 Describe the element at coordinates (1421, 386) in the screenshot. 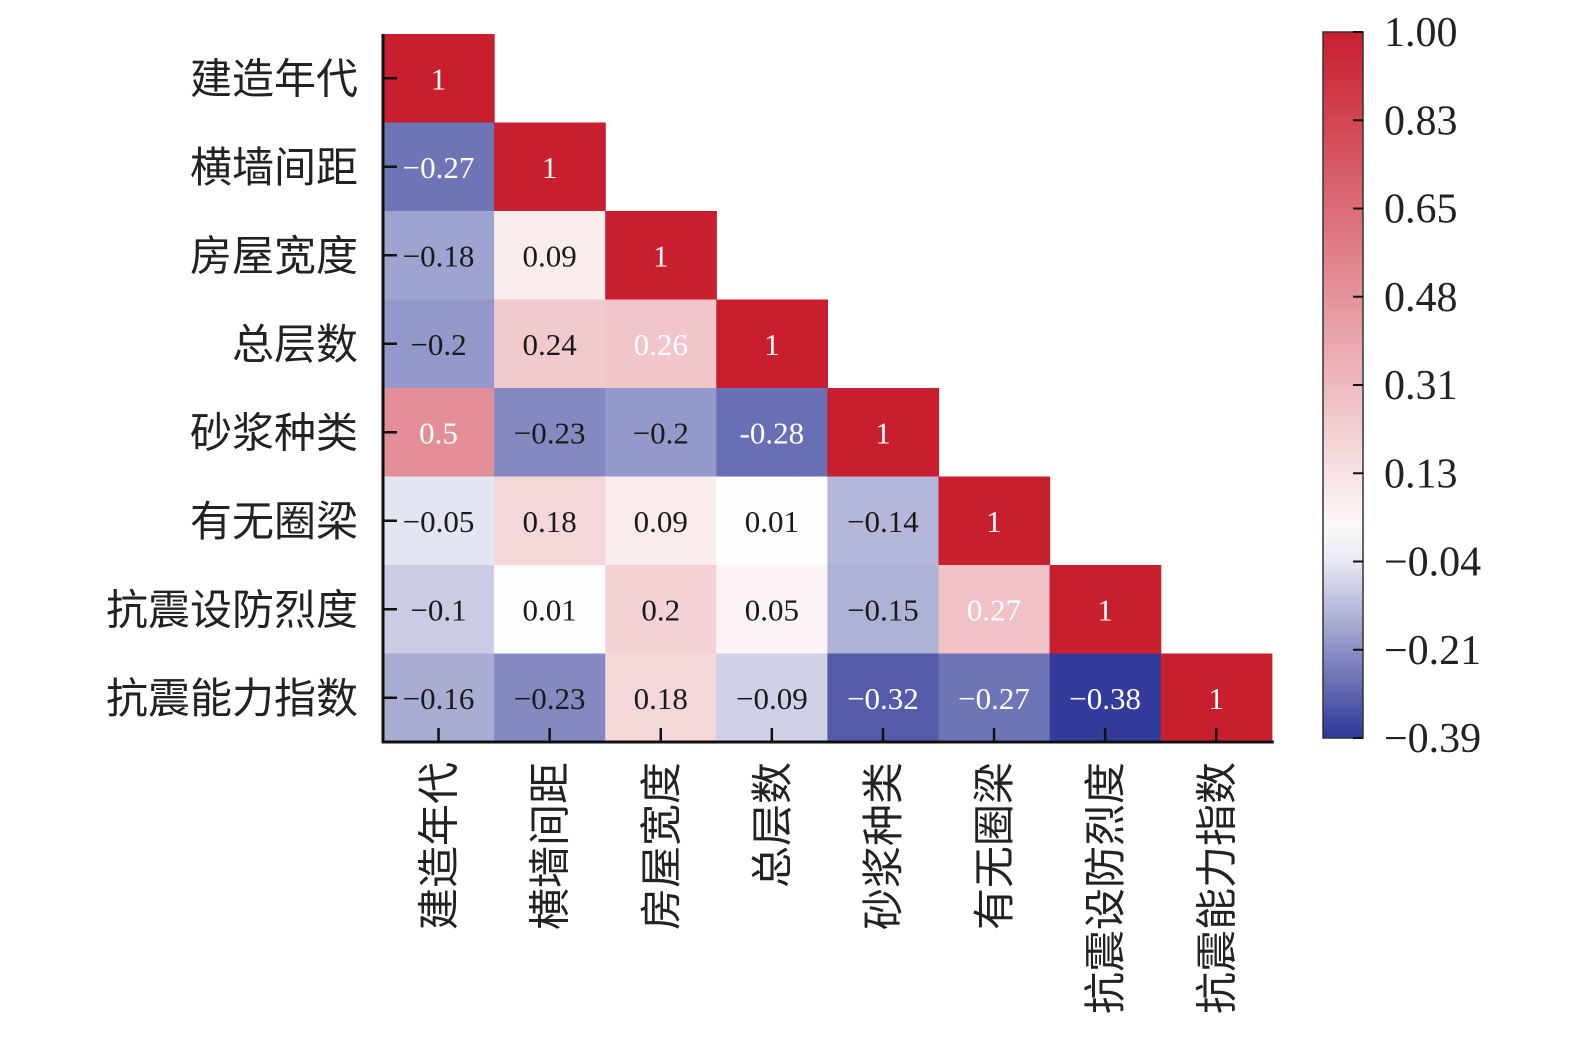

I see `colorbar-tick-label: 0.31` at that location.